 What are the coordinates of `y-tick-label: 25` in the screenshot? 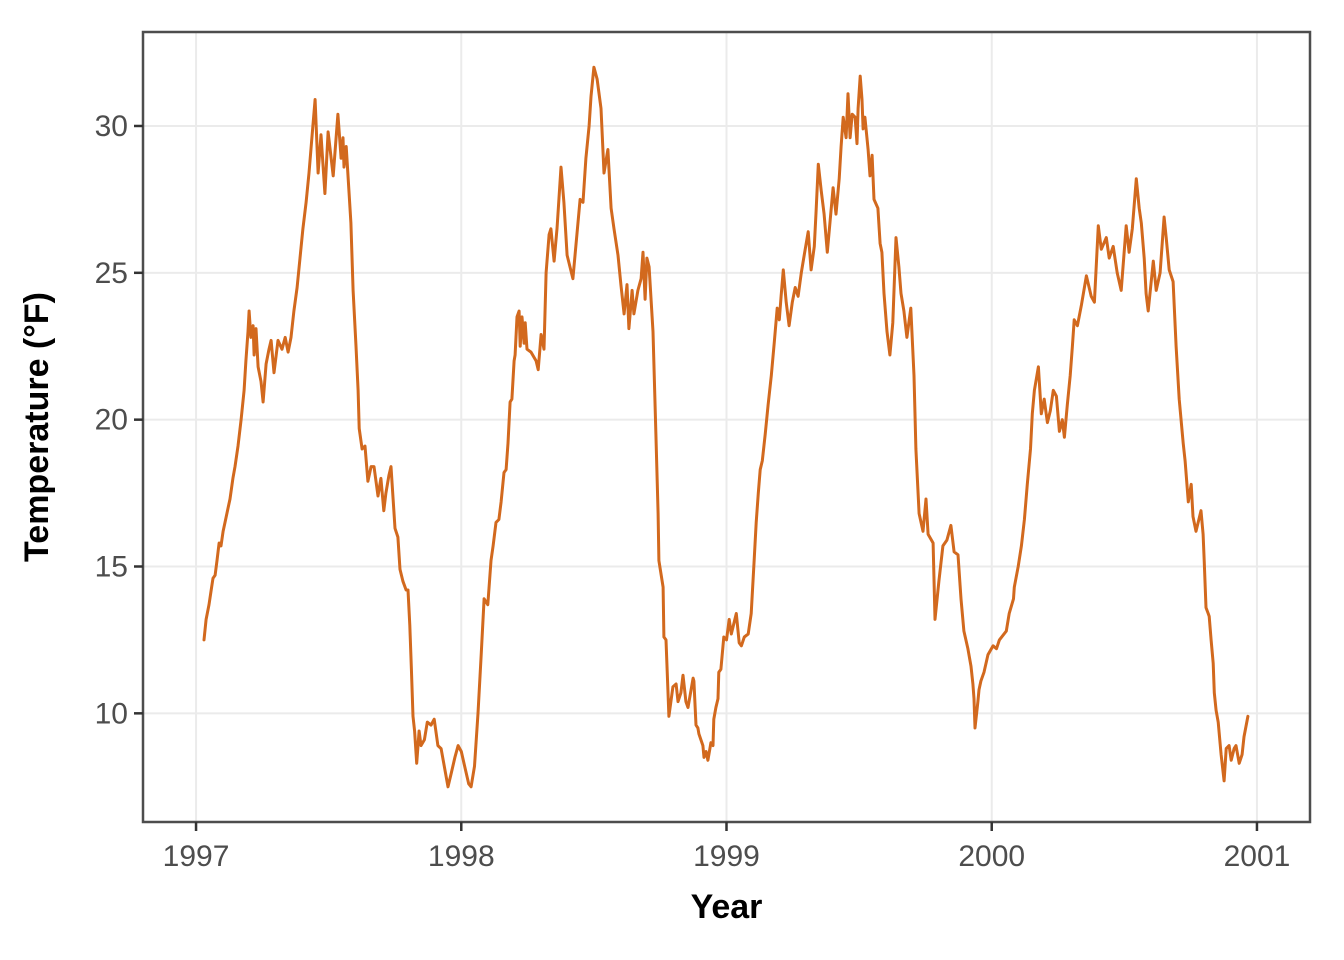 It's located at (111, 273).